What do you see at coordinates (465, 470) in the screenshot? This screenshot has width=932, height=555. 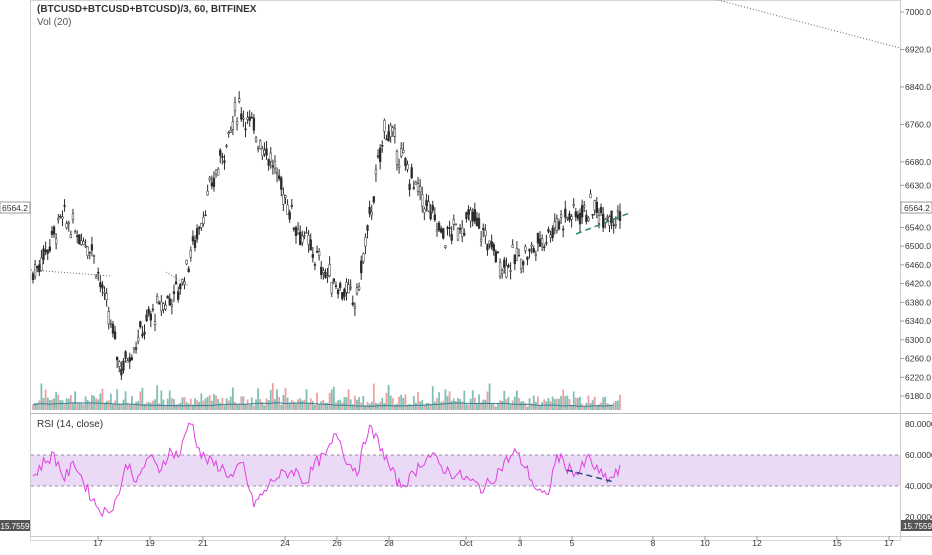 I see `rsi-band` at bounding box center [465, 470].